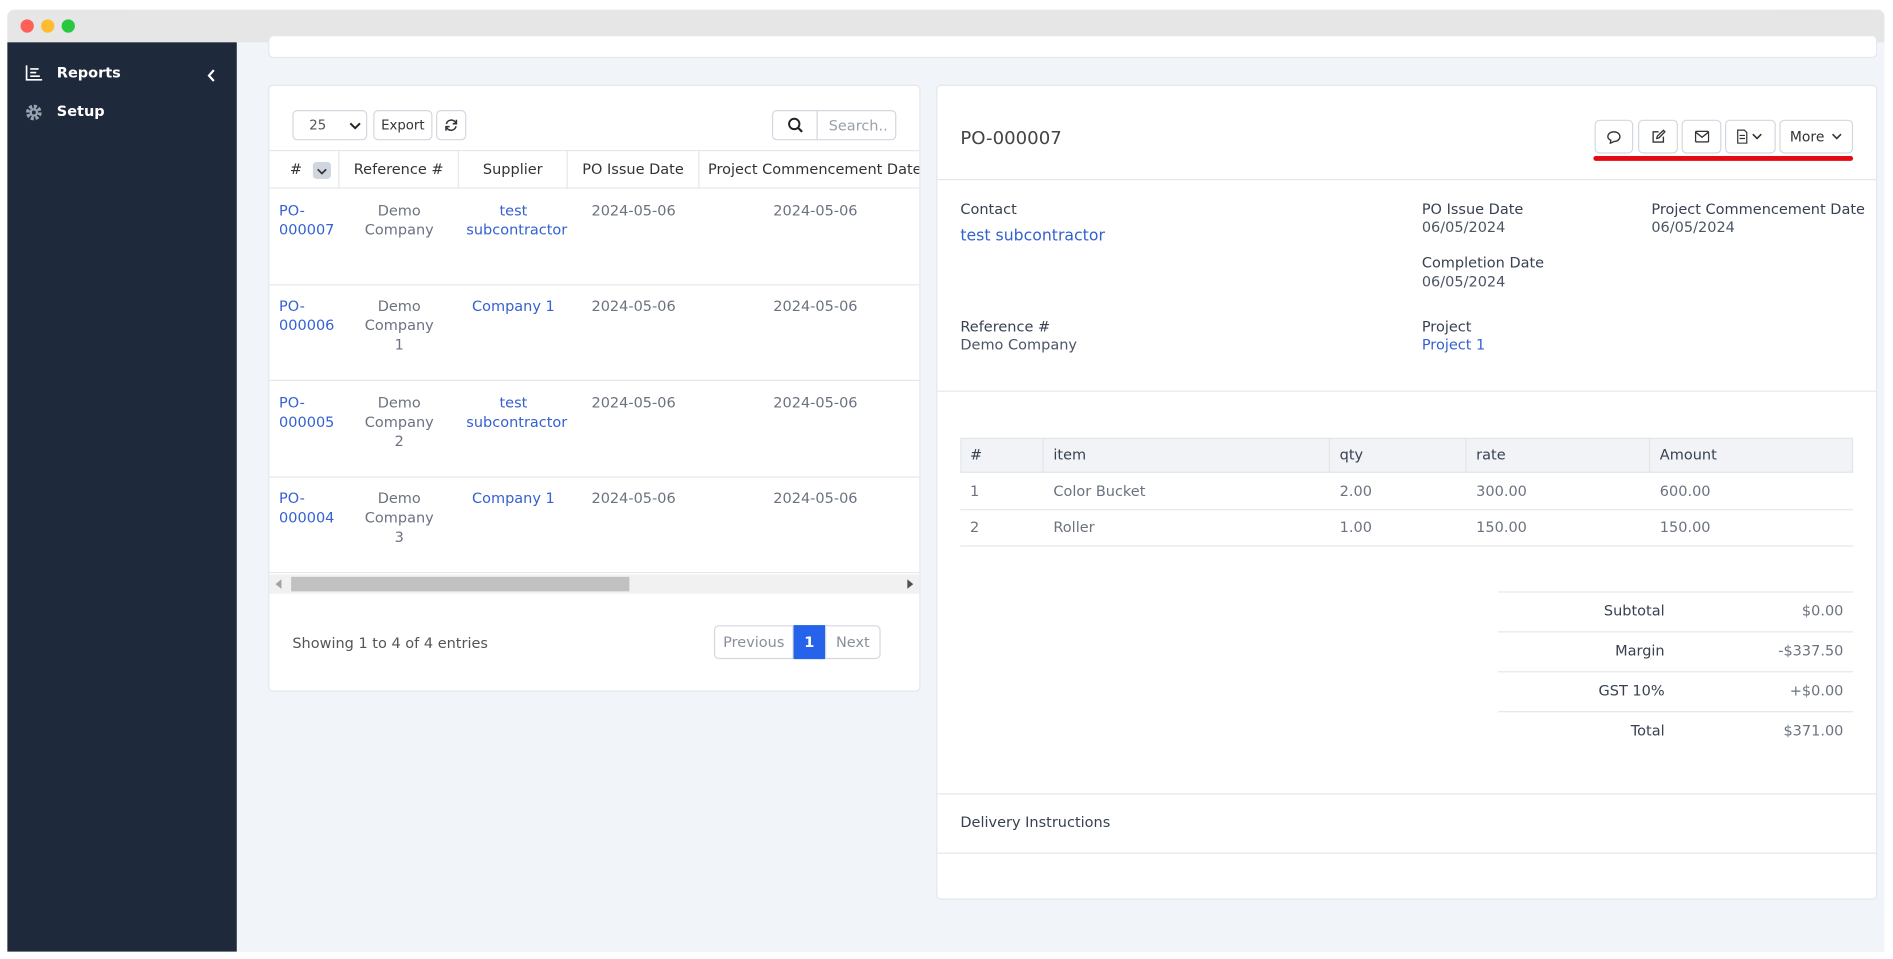  I want to click on scrollbar, so click(594, 584).